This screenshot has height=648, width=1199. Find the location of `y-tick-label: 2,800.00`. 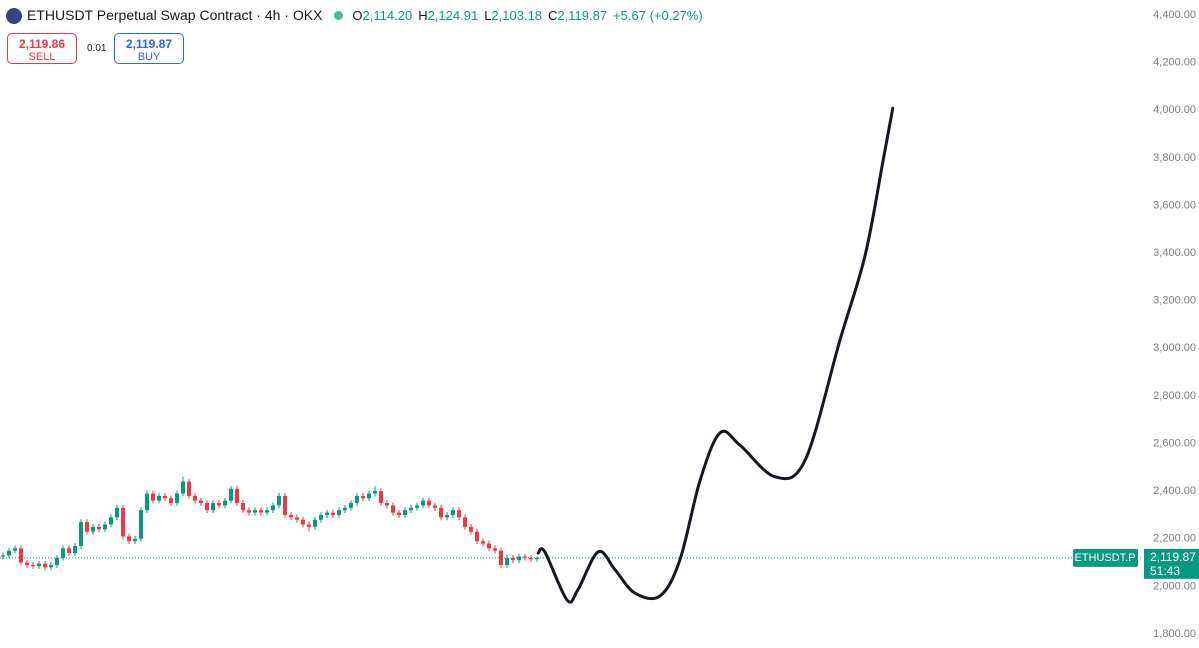

y-tick-label: 2,800.00 is located at coordinates (1174, 396).